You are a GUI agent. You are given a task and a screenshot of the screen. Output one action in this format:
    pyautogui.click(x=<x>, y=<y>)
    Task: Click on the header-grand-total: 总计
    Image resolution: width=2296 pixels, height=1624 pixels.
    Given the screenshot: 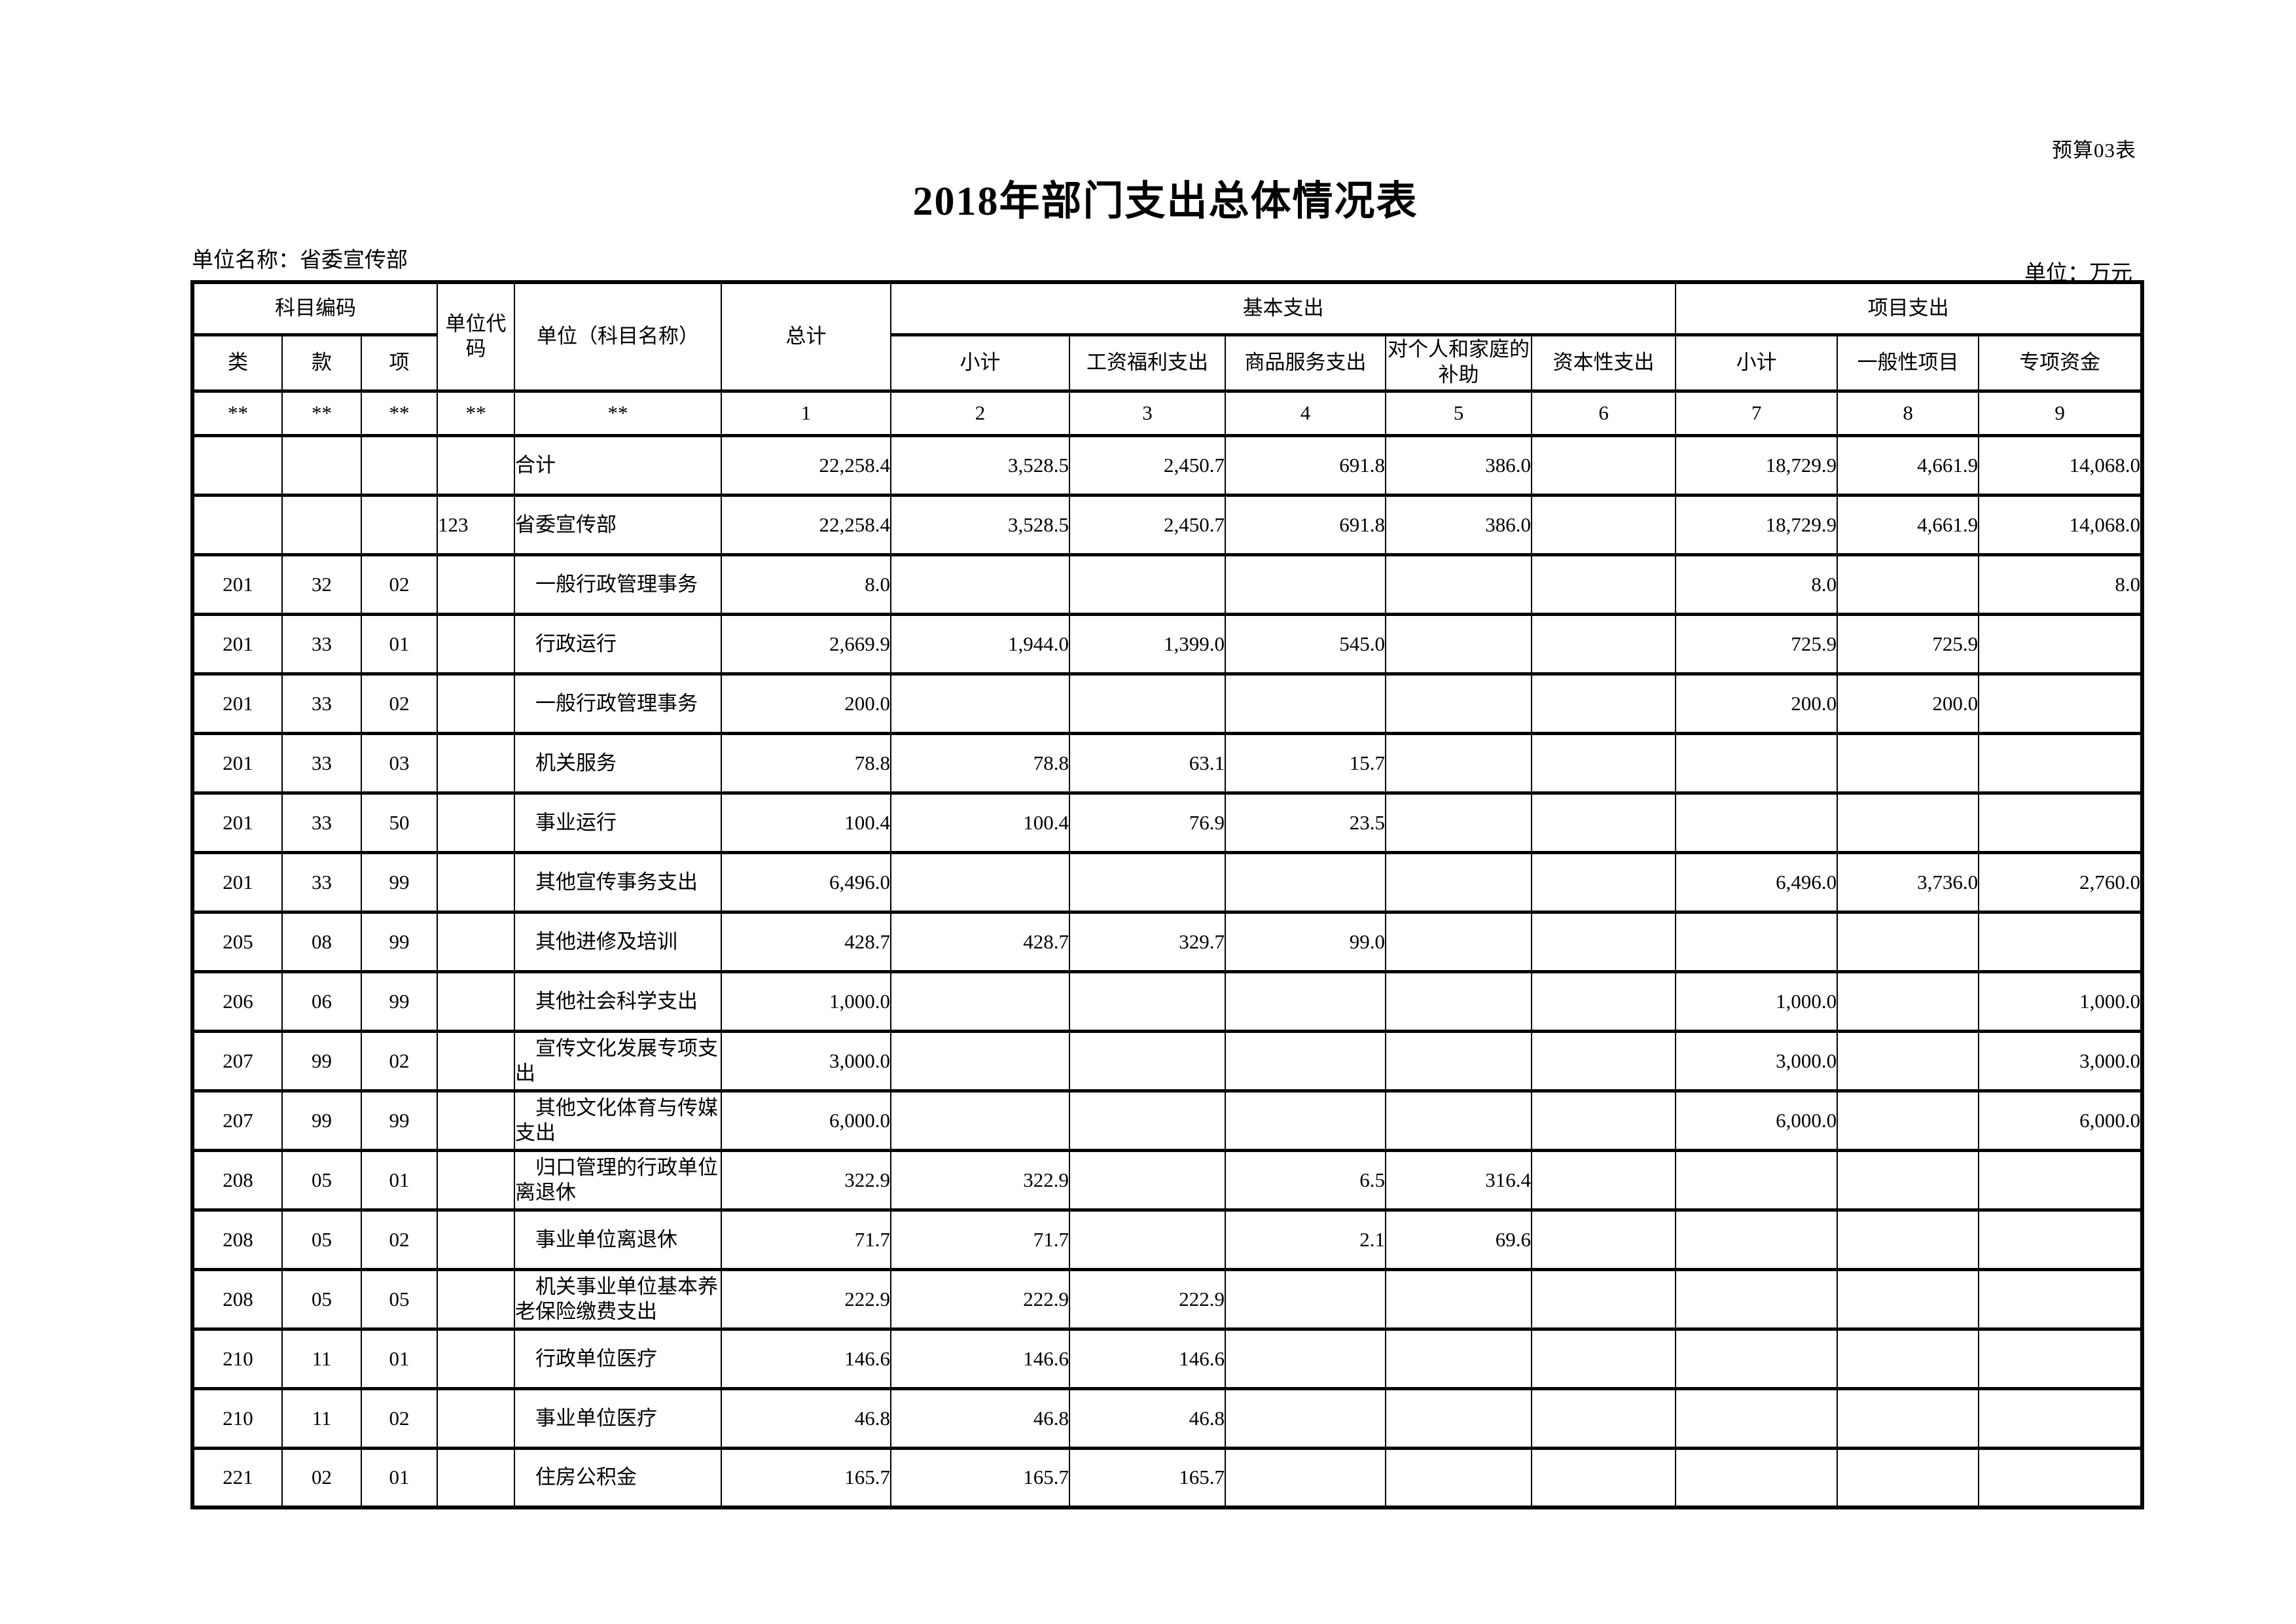 What is the action you would take?
    pyautogui.click(x=806, y=336)
    